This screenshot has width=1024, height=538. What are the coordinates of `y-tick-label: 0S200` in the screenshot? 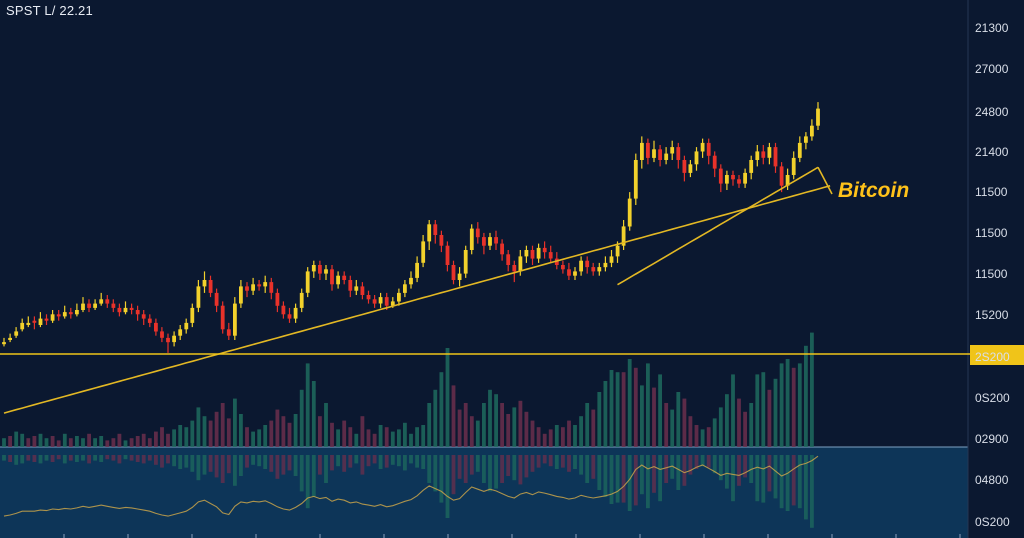 It's located at (992, 522).